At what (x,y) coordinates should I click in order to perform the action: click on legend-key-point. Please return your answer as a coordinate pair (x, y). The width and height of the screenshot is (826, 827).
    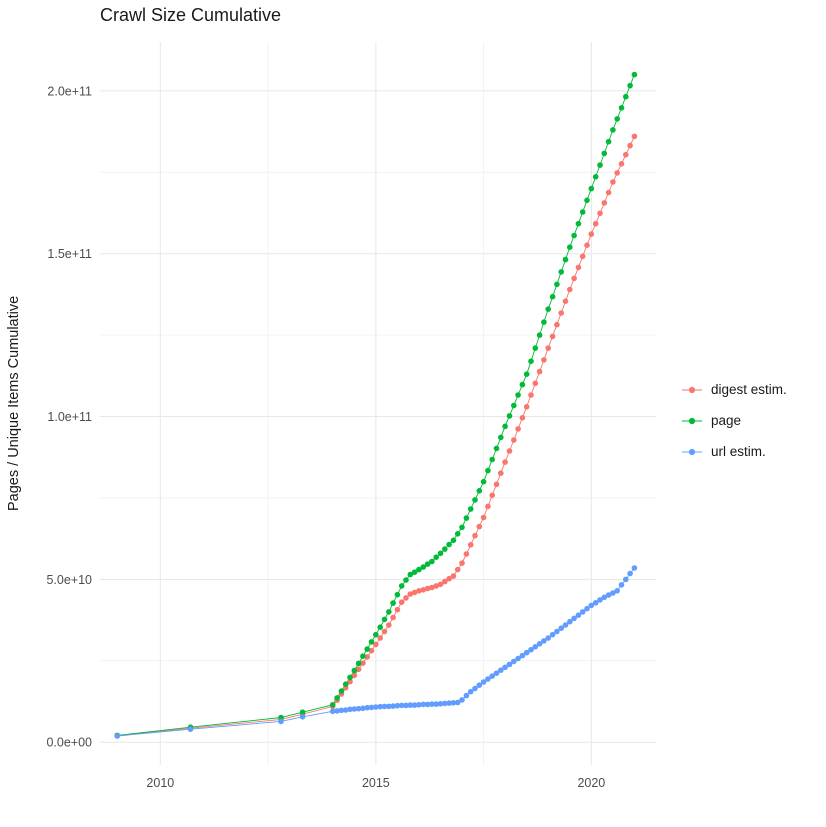
    Looking at the image, I should click on (692, 389).